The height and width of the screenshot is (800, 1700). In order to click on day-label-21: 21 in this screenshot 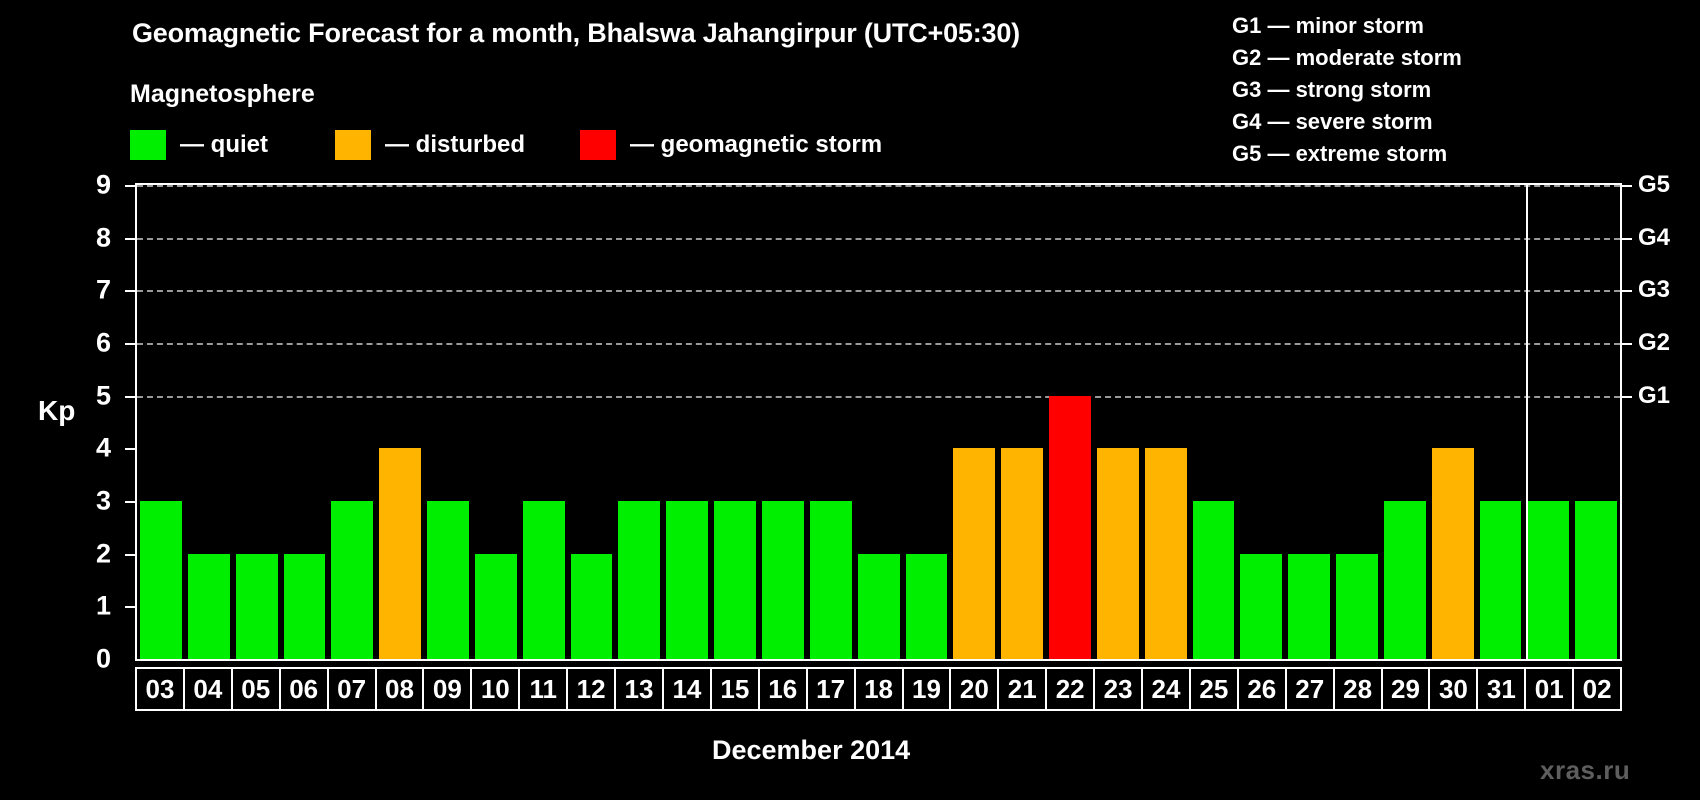, I will do `click(1023, 689)`.